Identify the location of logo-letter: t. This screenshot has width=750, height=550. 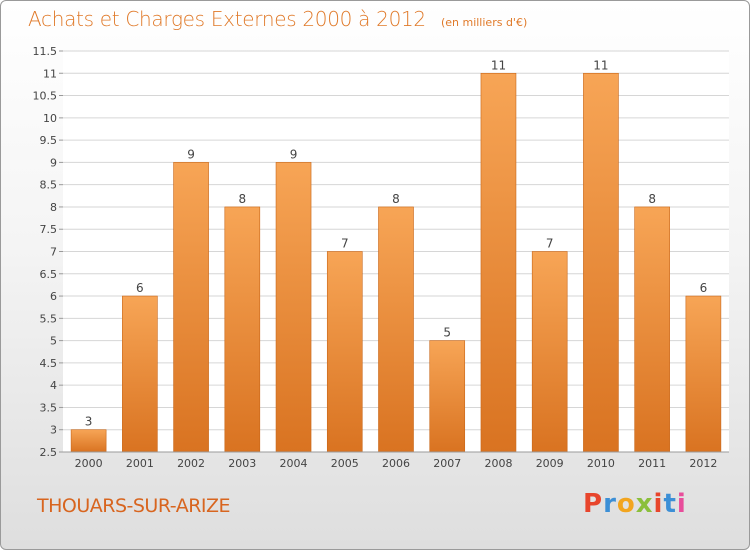
(670, 504).